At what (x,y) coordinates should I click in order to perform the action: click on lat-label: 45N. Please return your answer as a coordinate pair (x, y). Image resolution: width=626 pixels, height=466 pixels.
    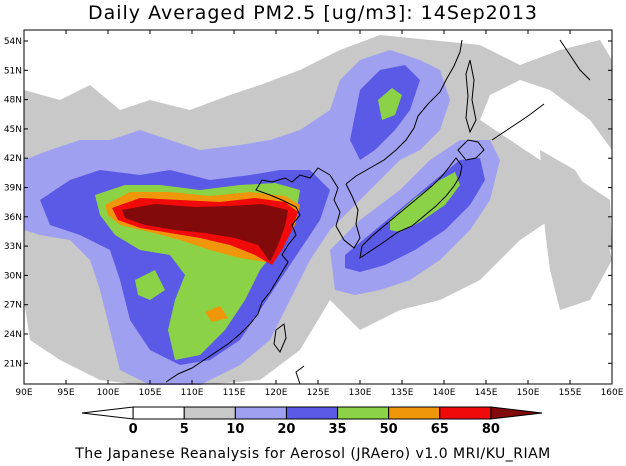
    Looking at the image, I should click on (13, 130).